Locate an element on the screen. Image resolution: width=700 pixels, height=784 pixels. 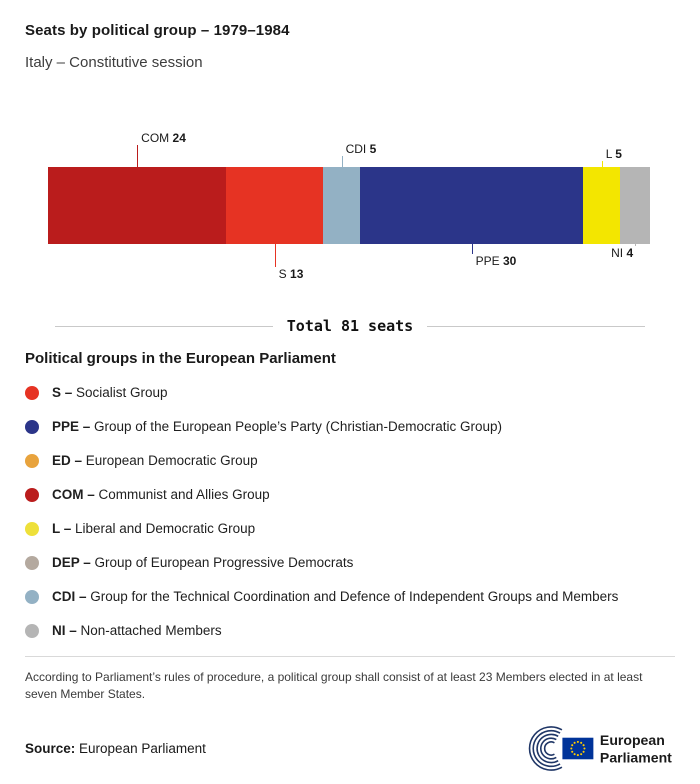
total-seats-row: Total 81 seats is located at coordinates (350, 326).